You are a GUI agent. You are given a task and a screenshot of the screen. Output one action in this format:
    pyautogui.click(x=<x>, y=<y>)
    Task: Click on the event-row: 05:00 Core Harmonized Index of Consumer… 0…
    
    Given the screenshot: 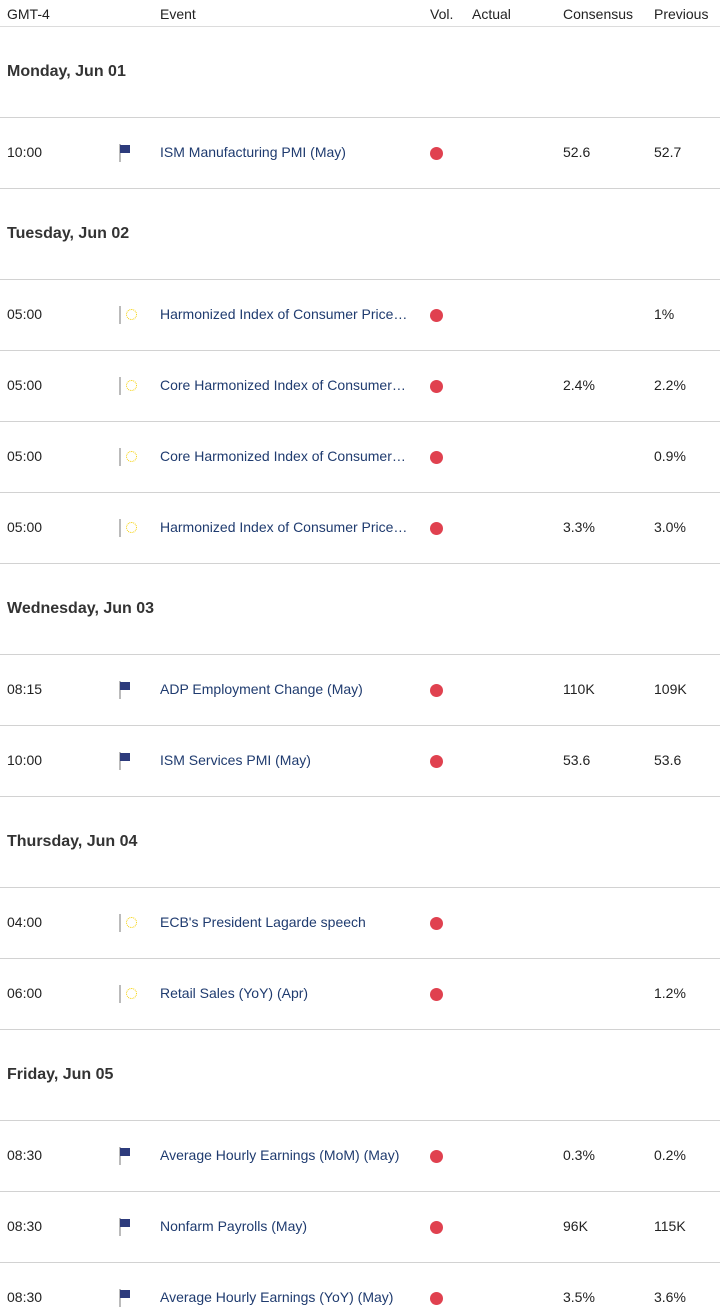 What is the action you would take?
    pyautogui.click(x=360, y=457)
    